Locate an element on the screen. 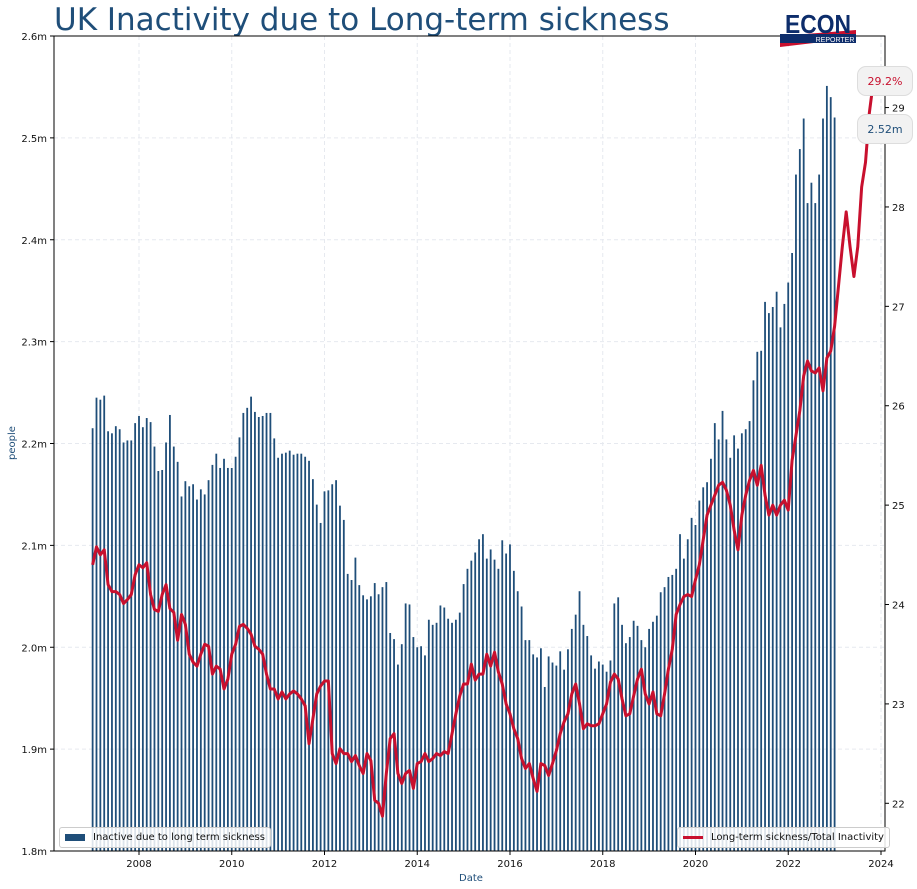 Image resolution: width=917 pixels, height=889 pixels. y-tick-label: 2.0m is located at coordinates (34, 648).